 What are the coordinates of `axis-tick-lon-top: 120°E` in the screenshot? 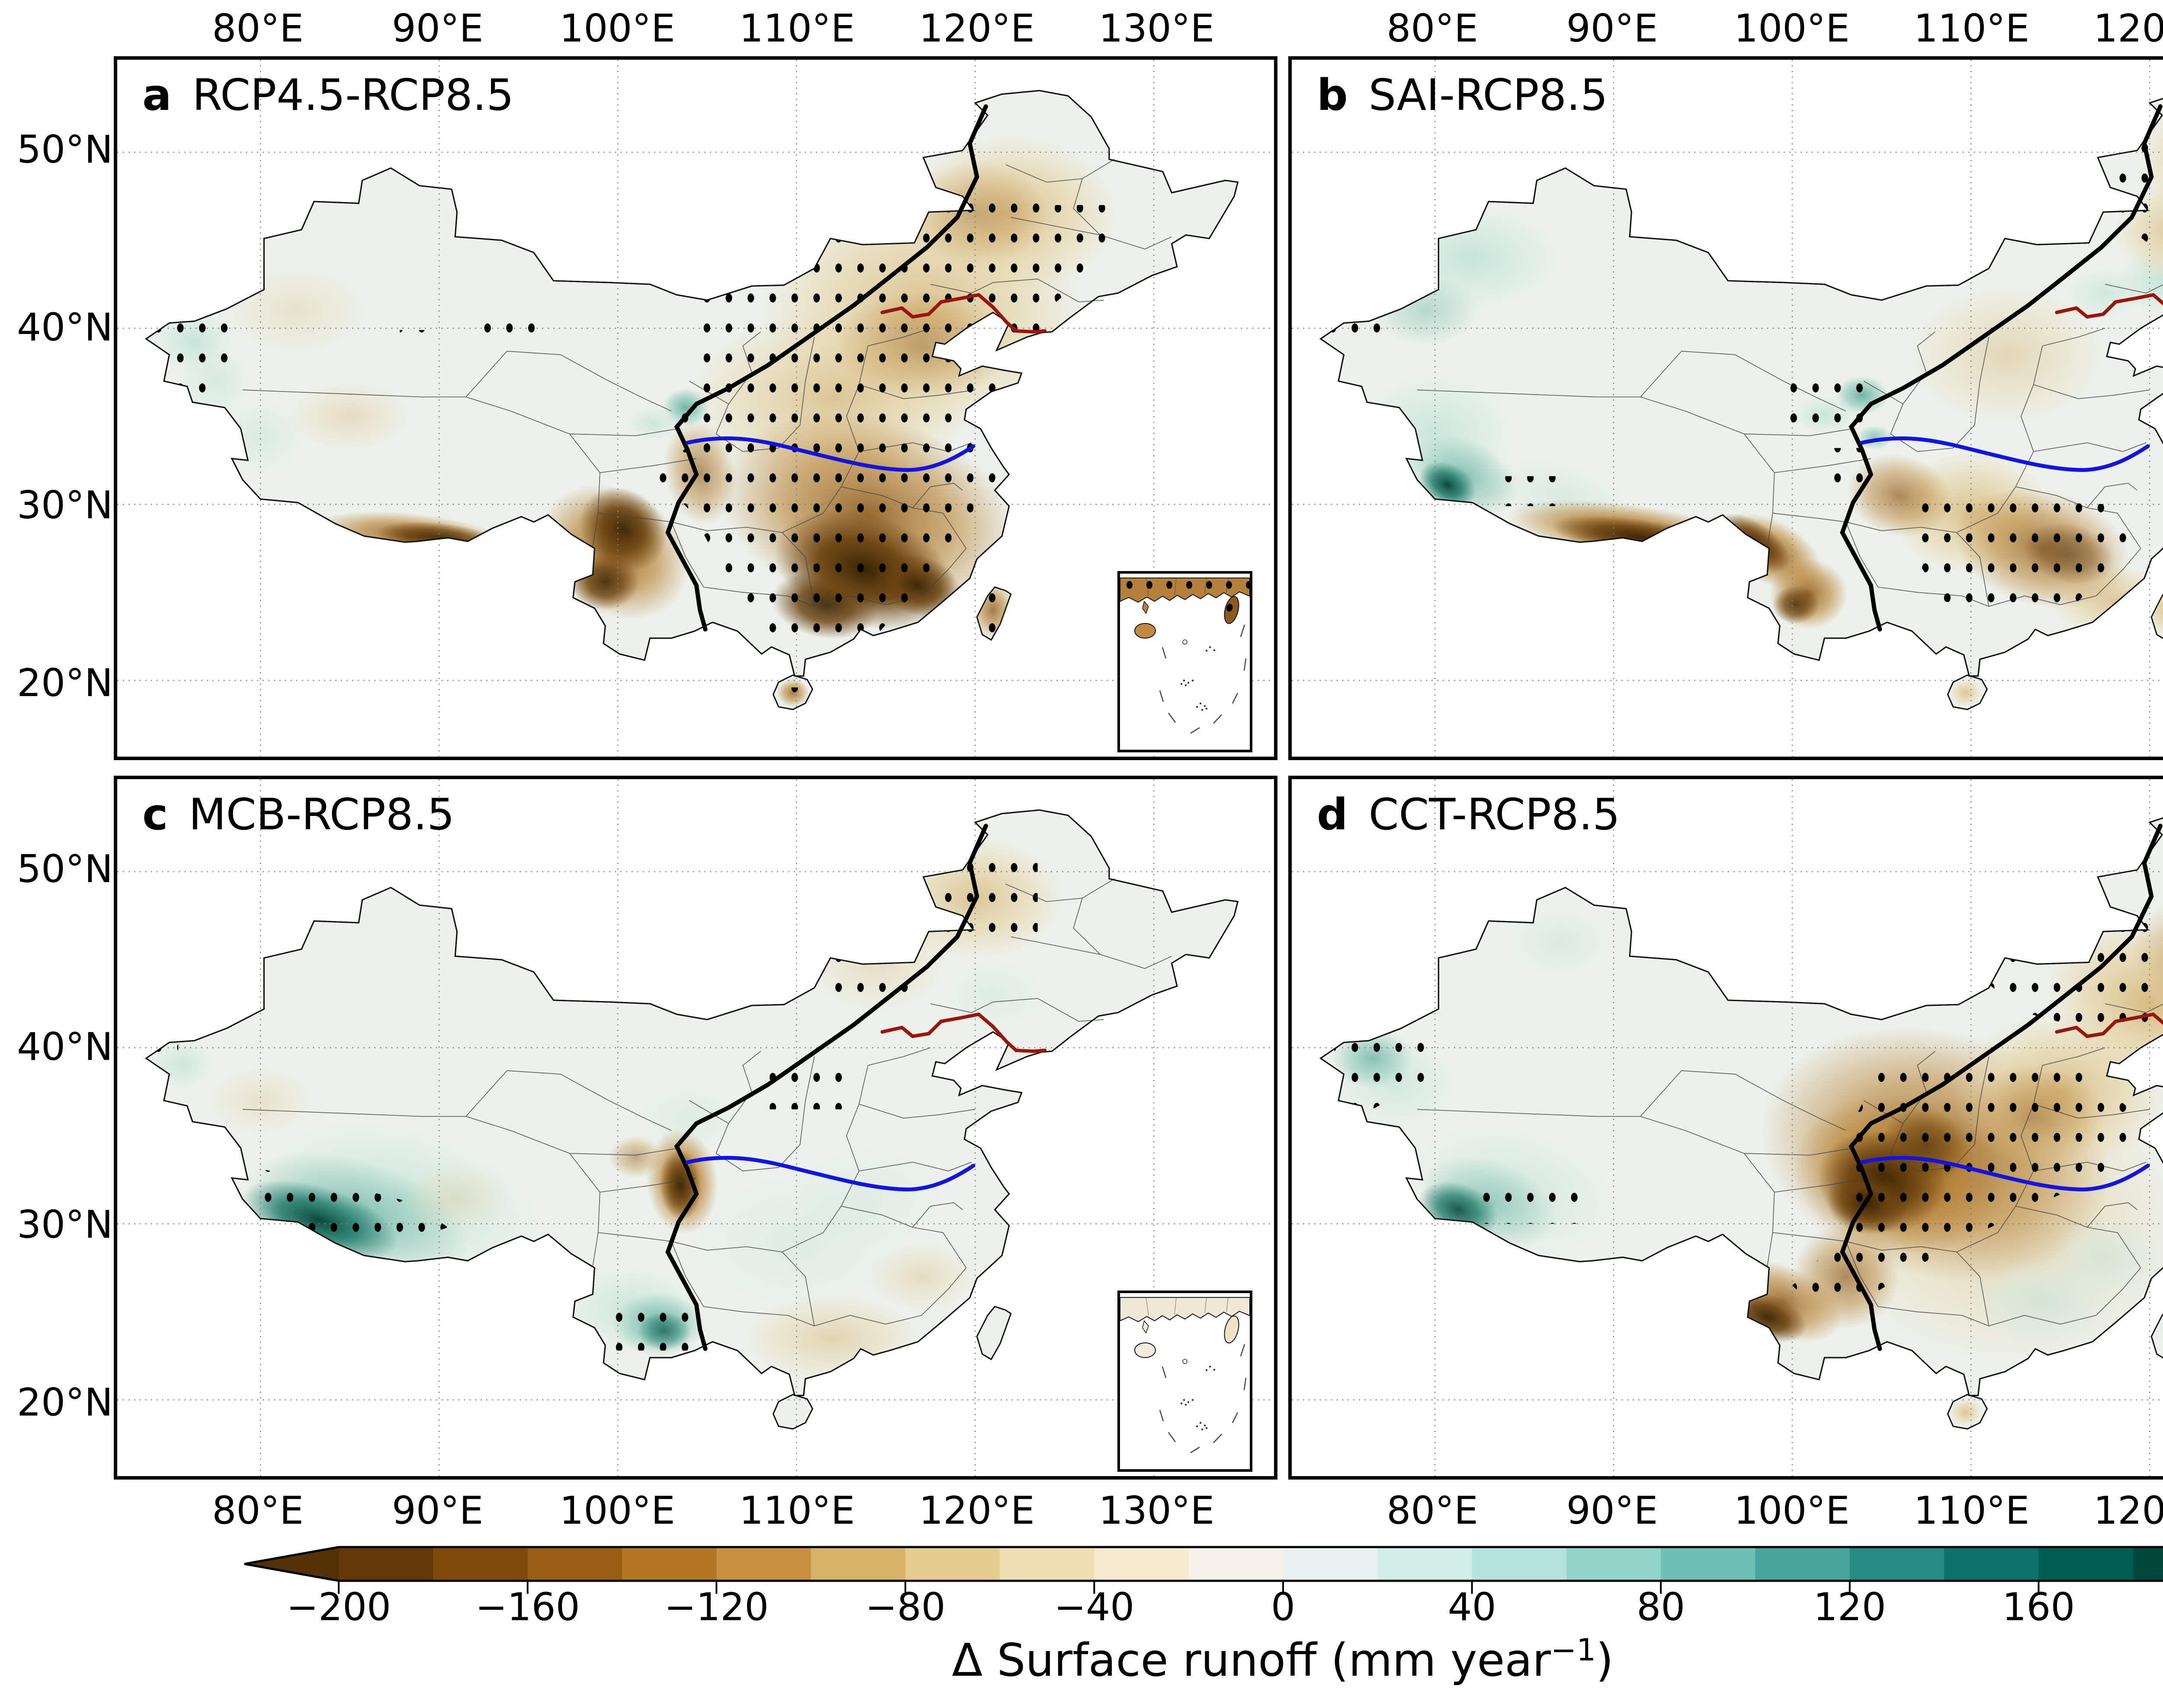 It's located at (2128, 29).